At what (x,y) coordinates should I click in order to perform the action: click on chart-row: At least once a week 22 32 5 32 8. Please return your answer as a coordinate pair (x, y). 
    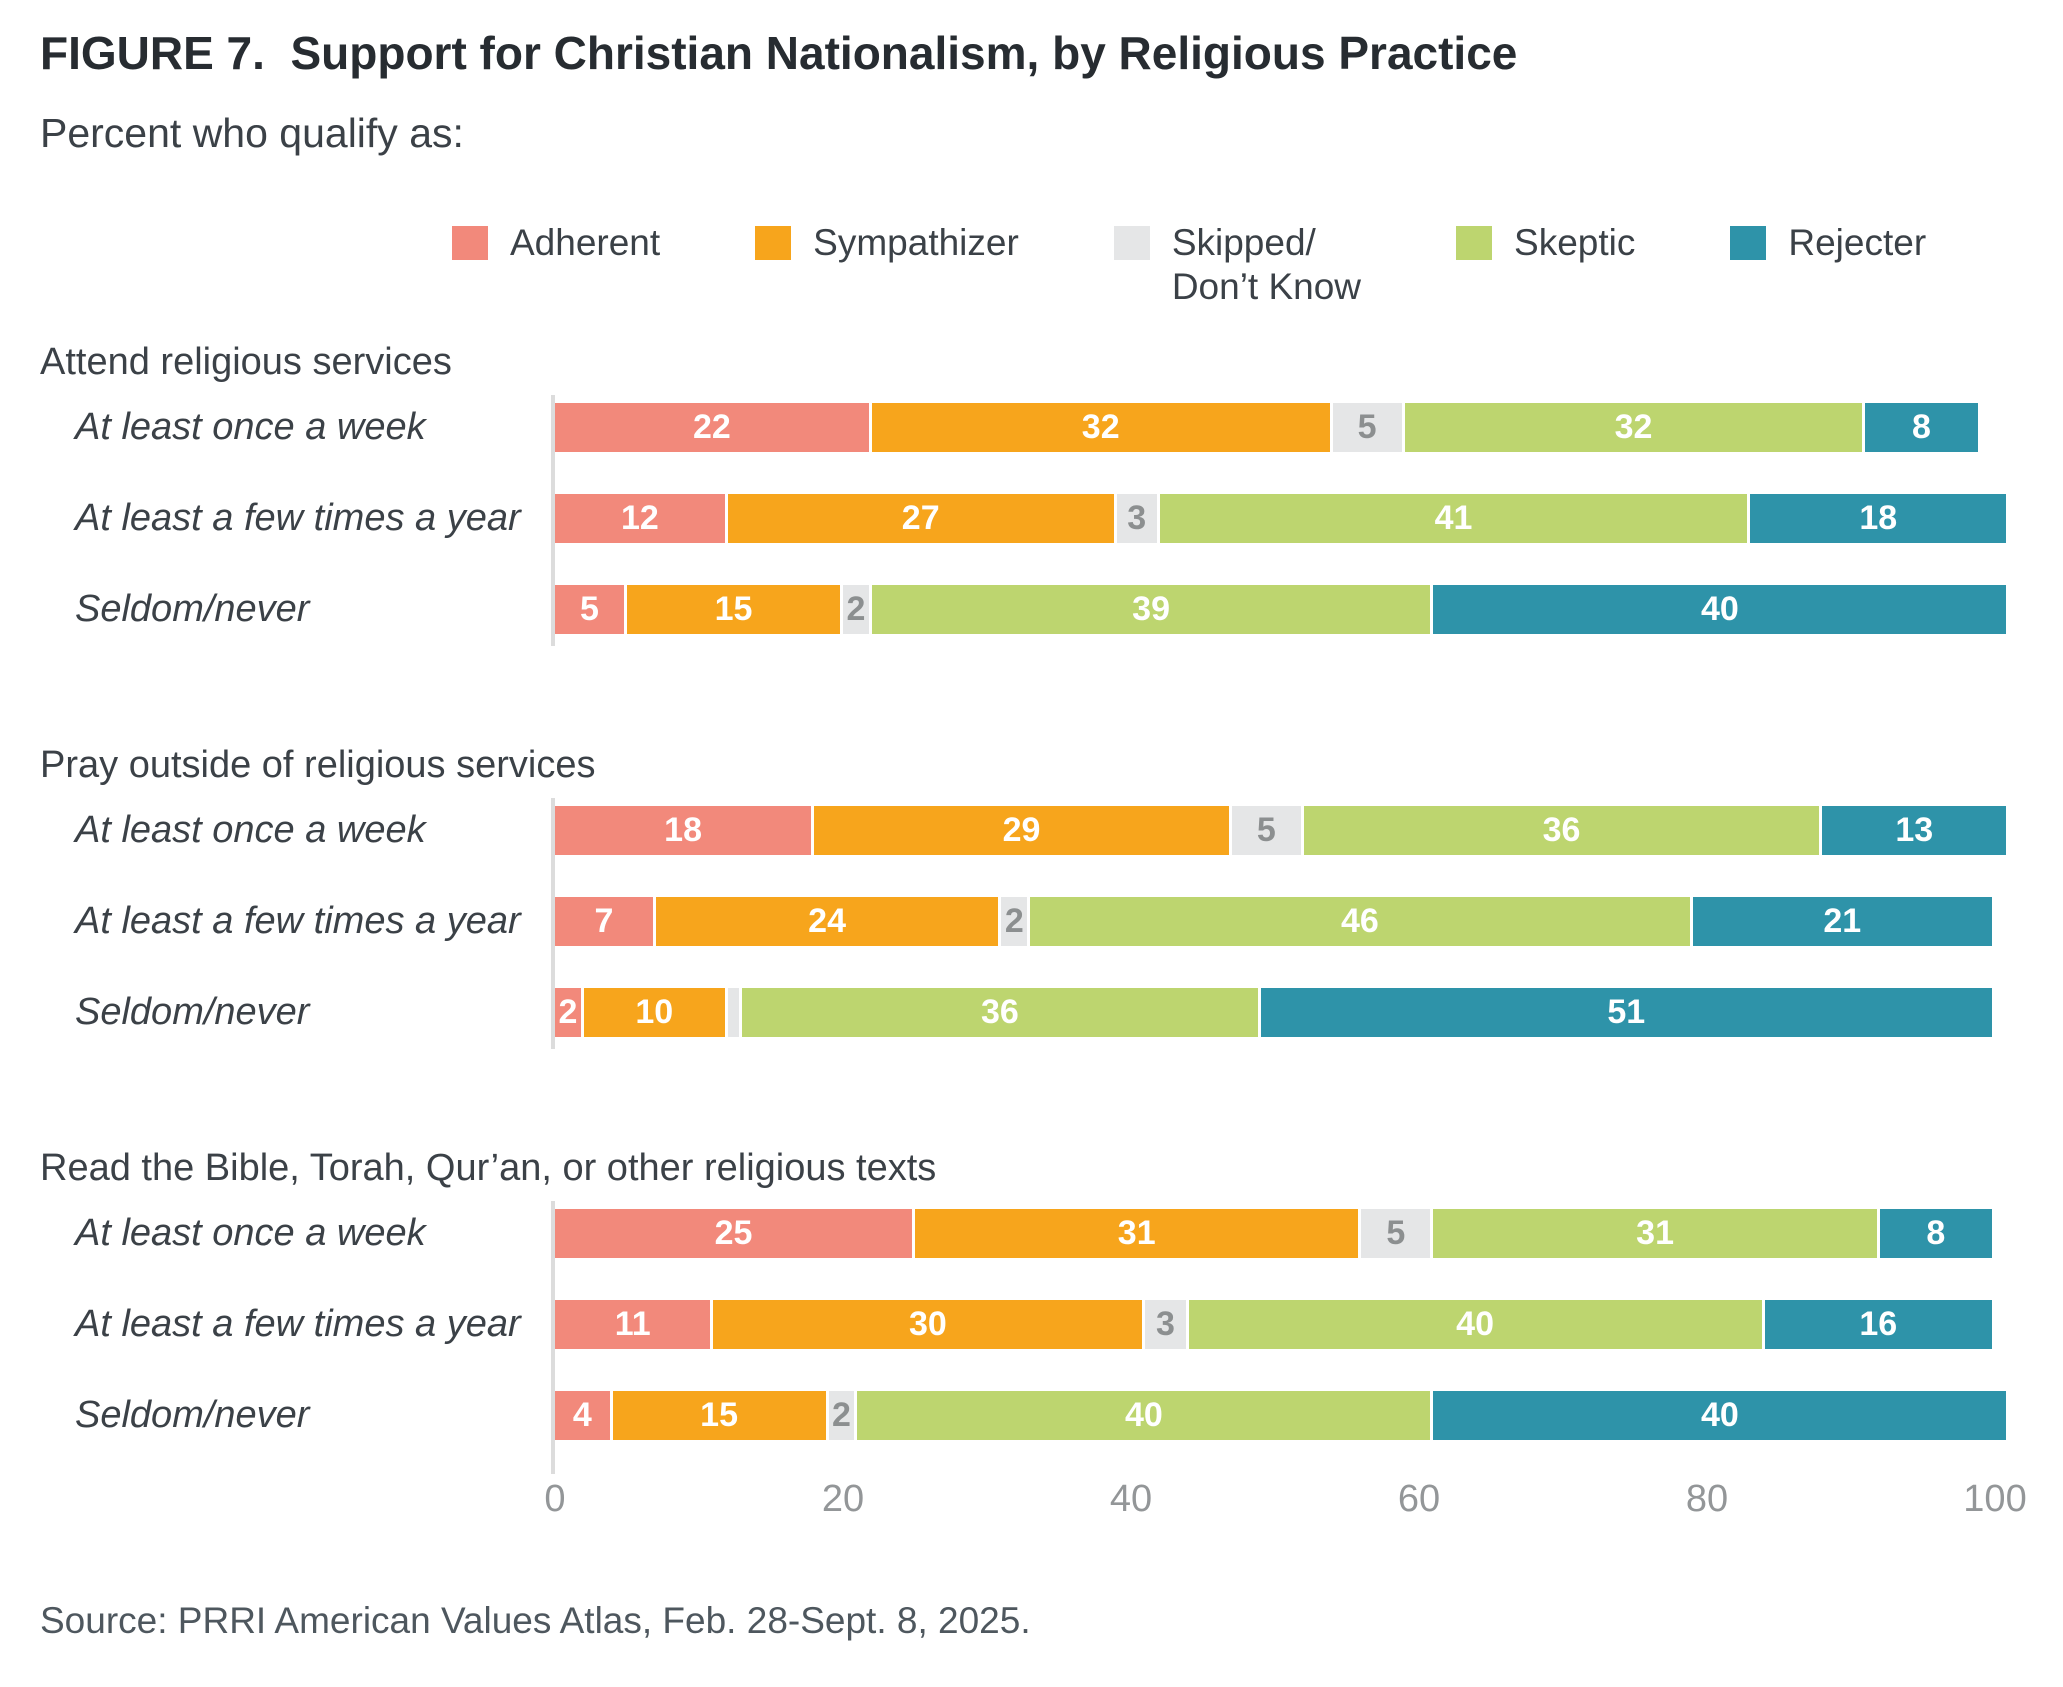
    Looking at the image, I should click on (1031, 427).